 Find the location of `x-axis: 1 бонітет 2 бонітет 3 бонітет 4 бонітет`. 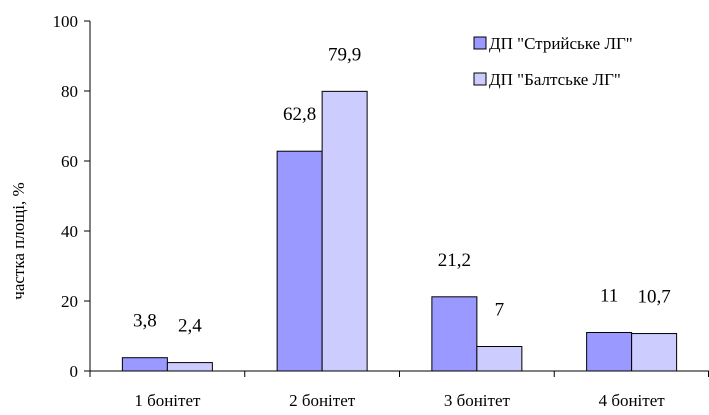

x-axis: 1 бонітет 2 бонітет 3 бонітет 4 бонітет is located at coordinates (399, 390).